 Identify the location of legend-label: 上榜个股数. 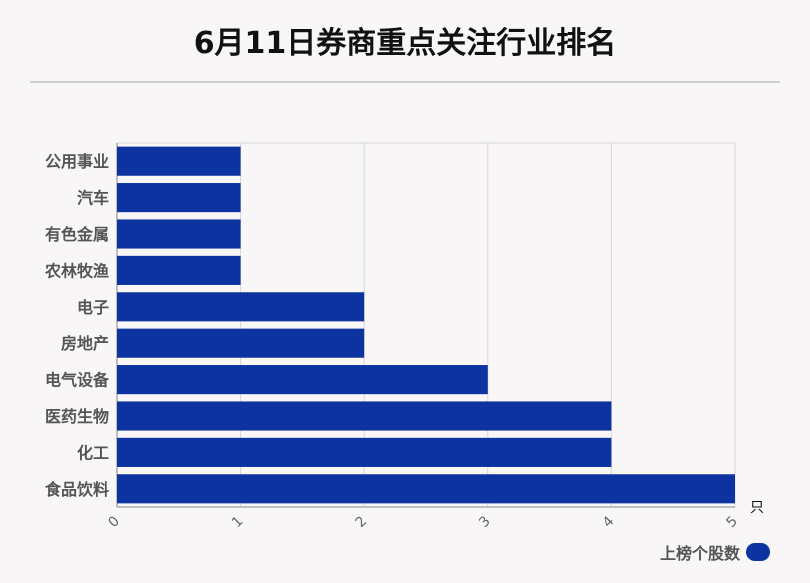
(699, 553).